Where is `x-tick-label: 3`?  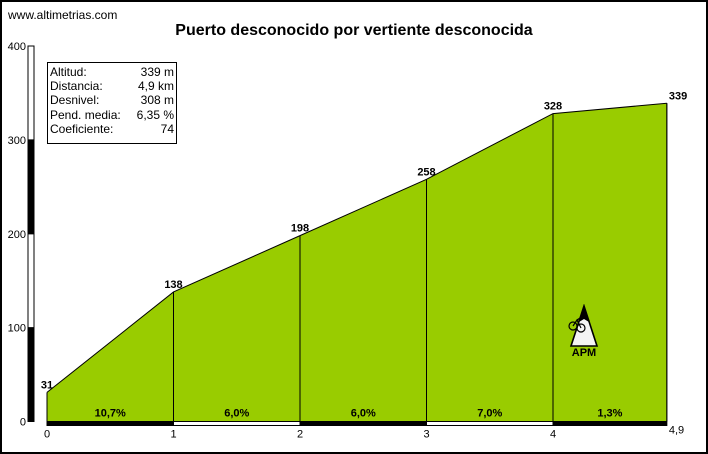 x-tick-label: 3 is located at coordinates (426, 435).